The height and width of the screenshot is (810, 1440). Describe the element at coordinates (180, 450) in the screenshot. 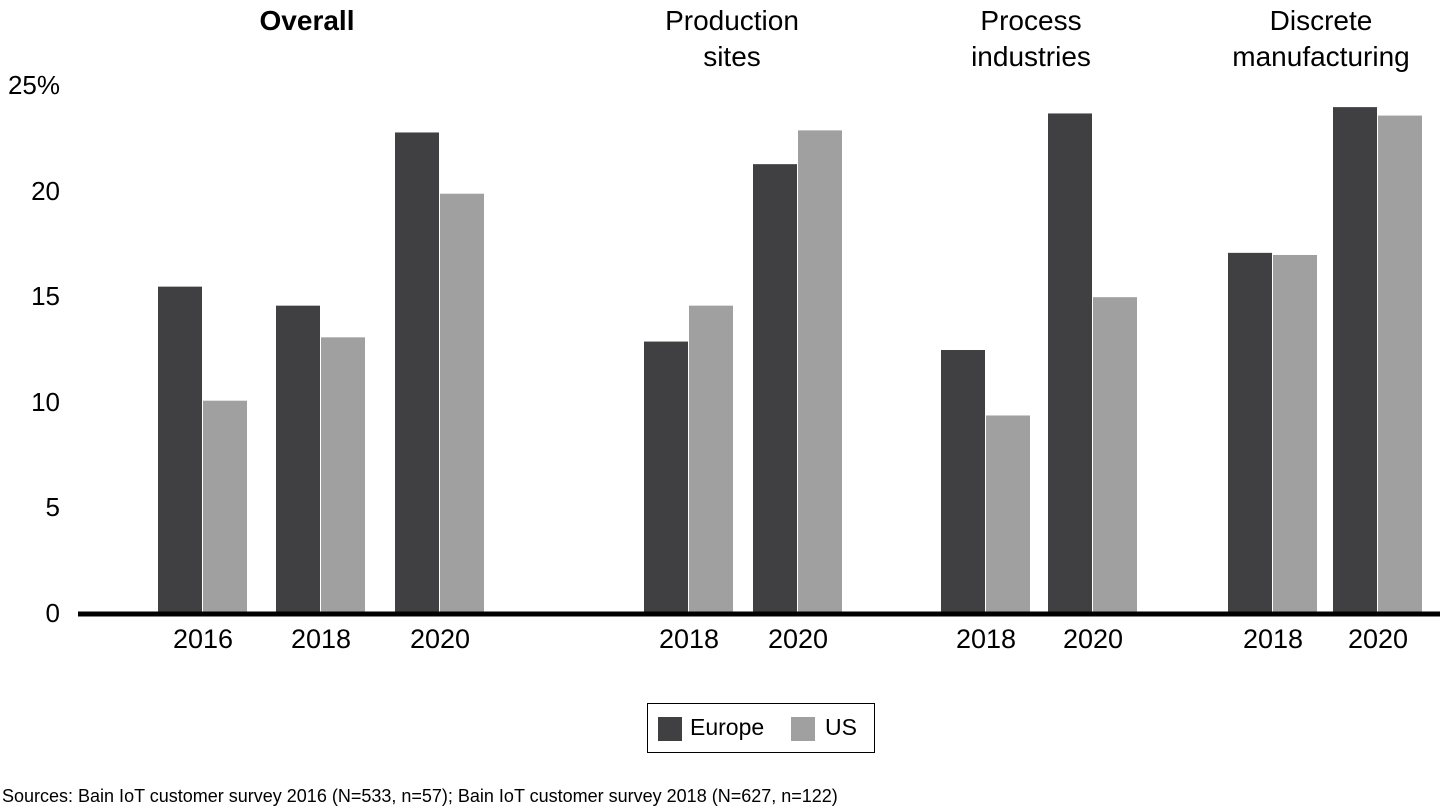

I see `bar-0-2016-europe` at that location.